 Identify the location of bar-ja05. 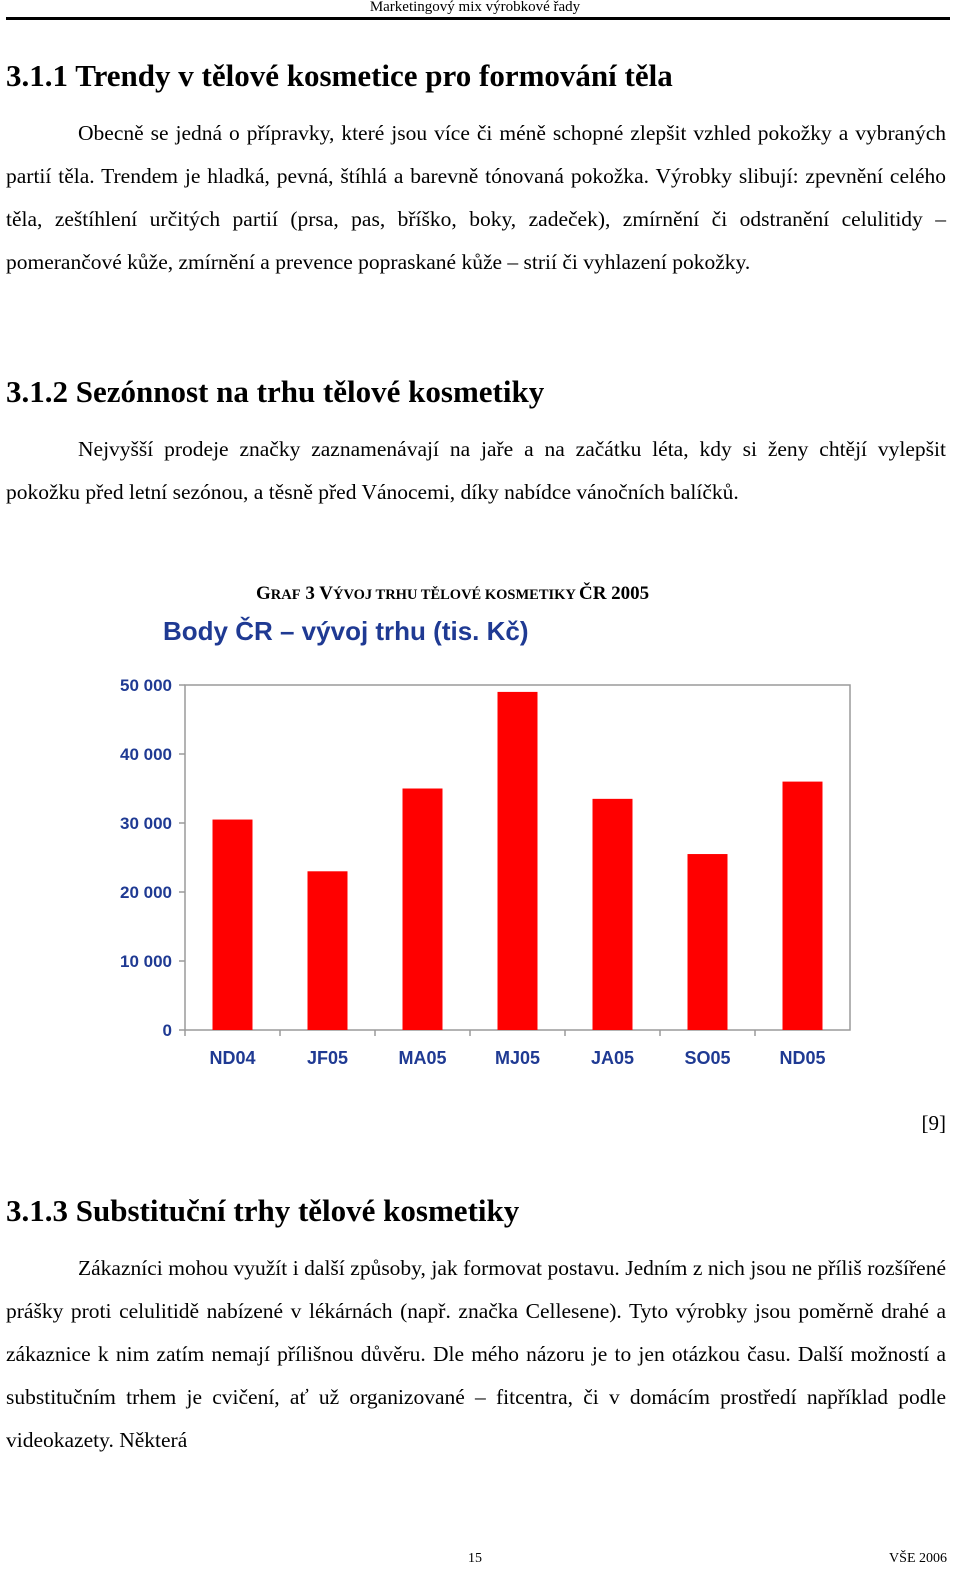
(612, 914).